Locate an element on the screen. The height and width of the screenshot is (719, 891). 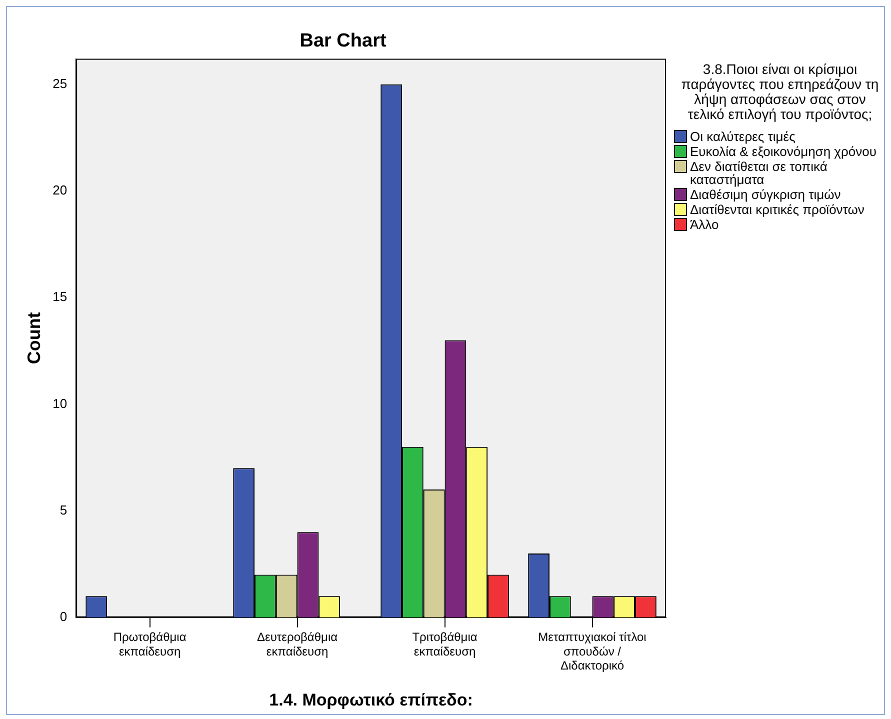
y-tick-label: 20 is located at coordinates (60, 190).